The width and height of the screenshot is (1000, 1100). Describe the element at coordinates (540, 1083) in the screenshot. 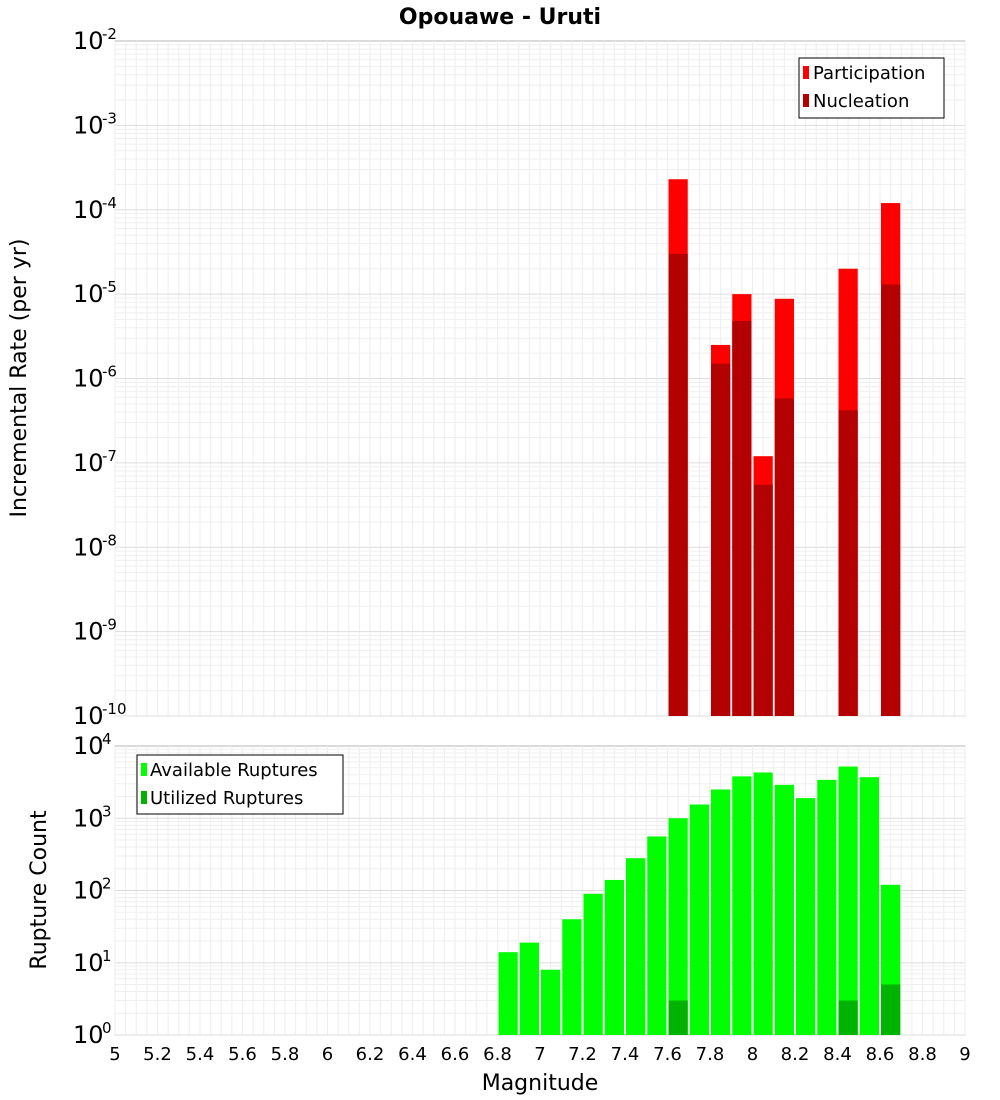

I see `x-axis-label: Magnitude` at that location.